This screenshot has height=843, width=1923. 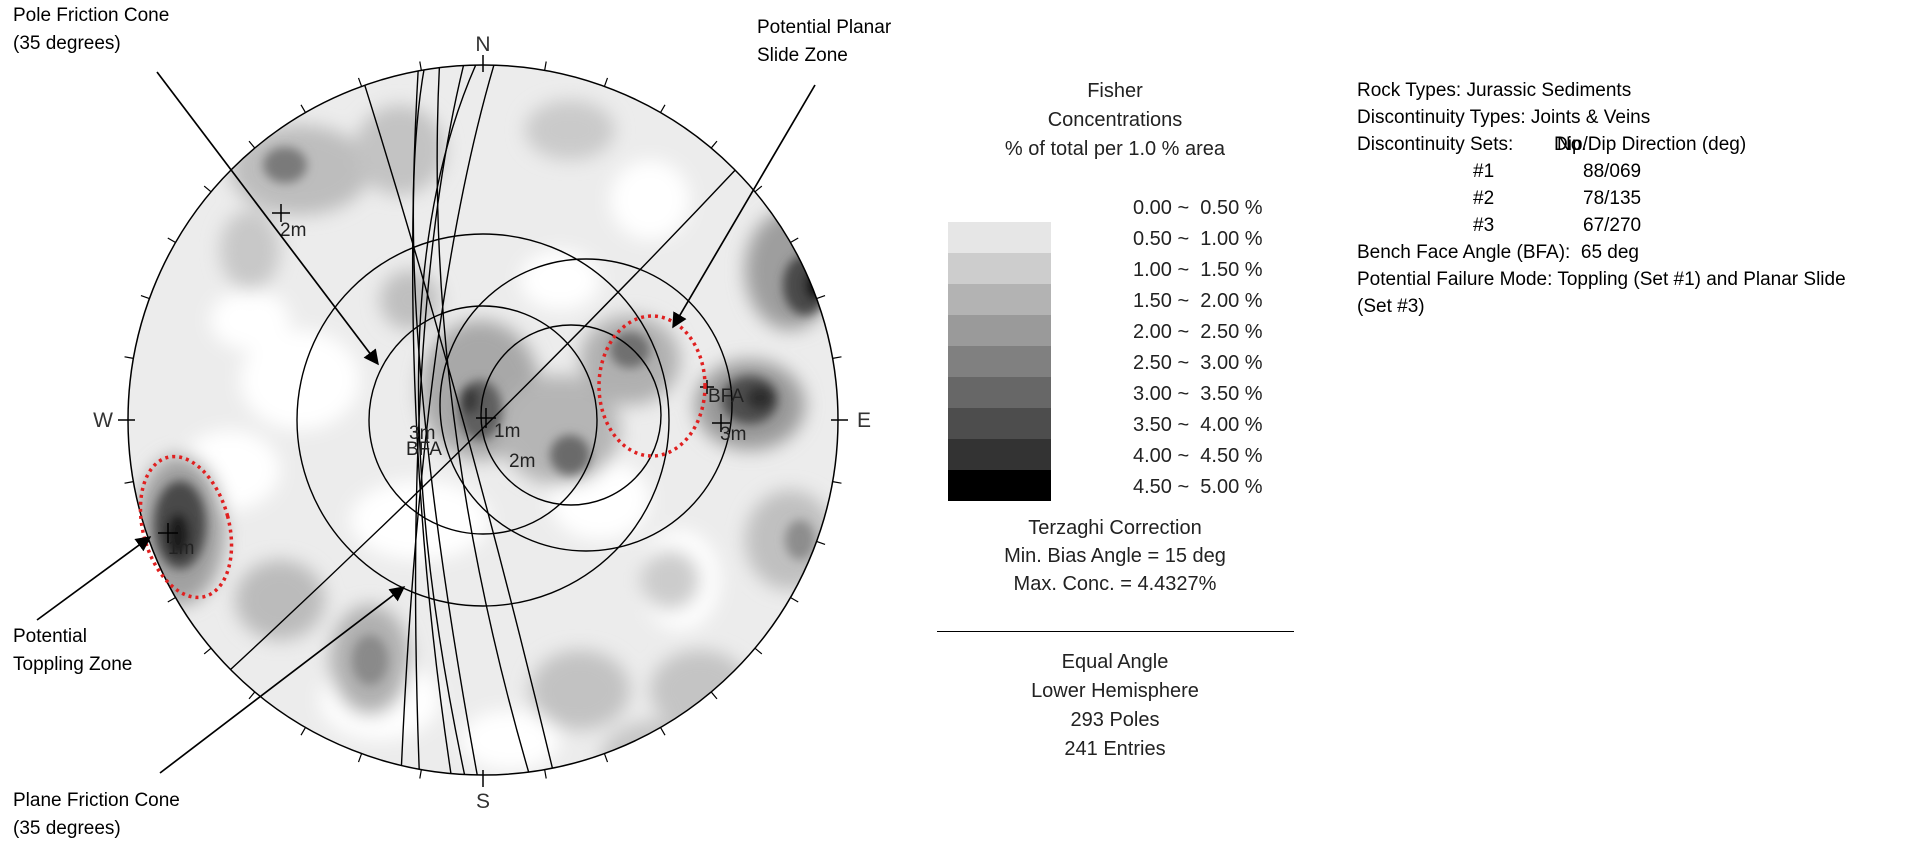 I want to click on entry-count: 241 Entries, so click(x=1115, y=749).